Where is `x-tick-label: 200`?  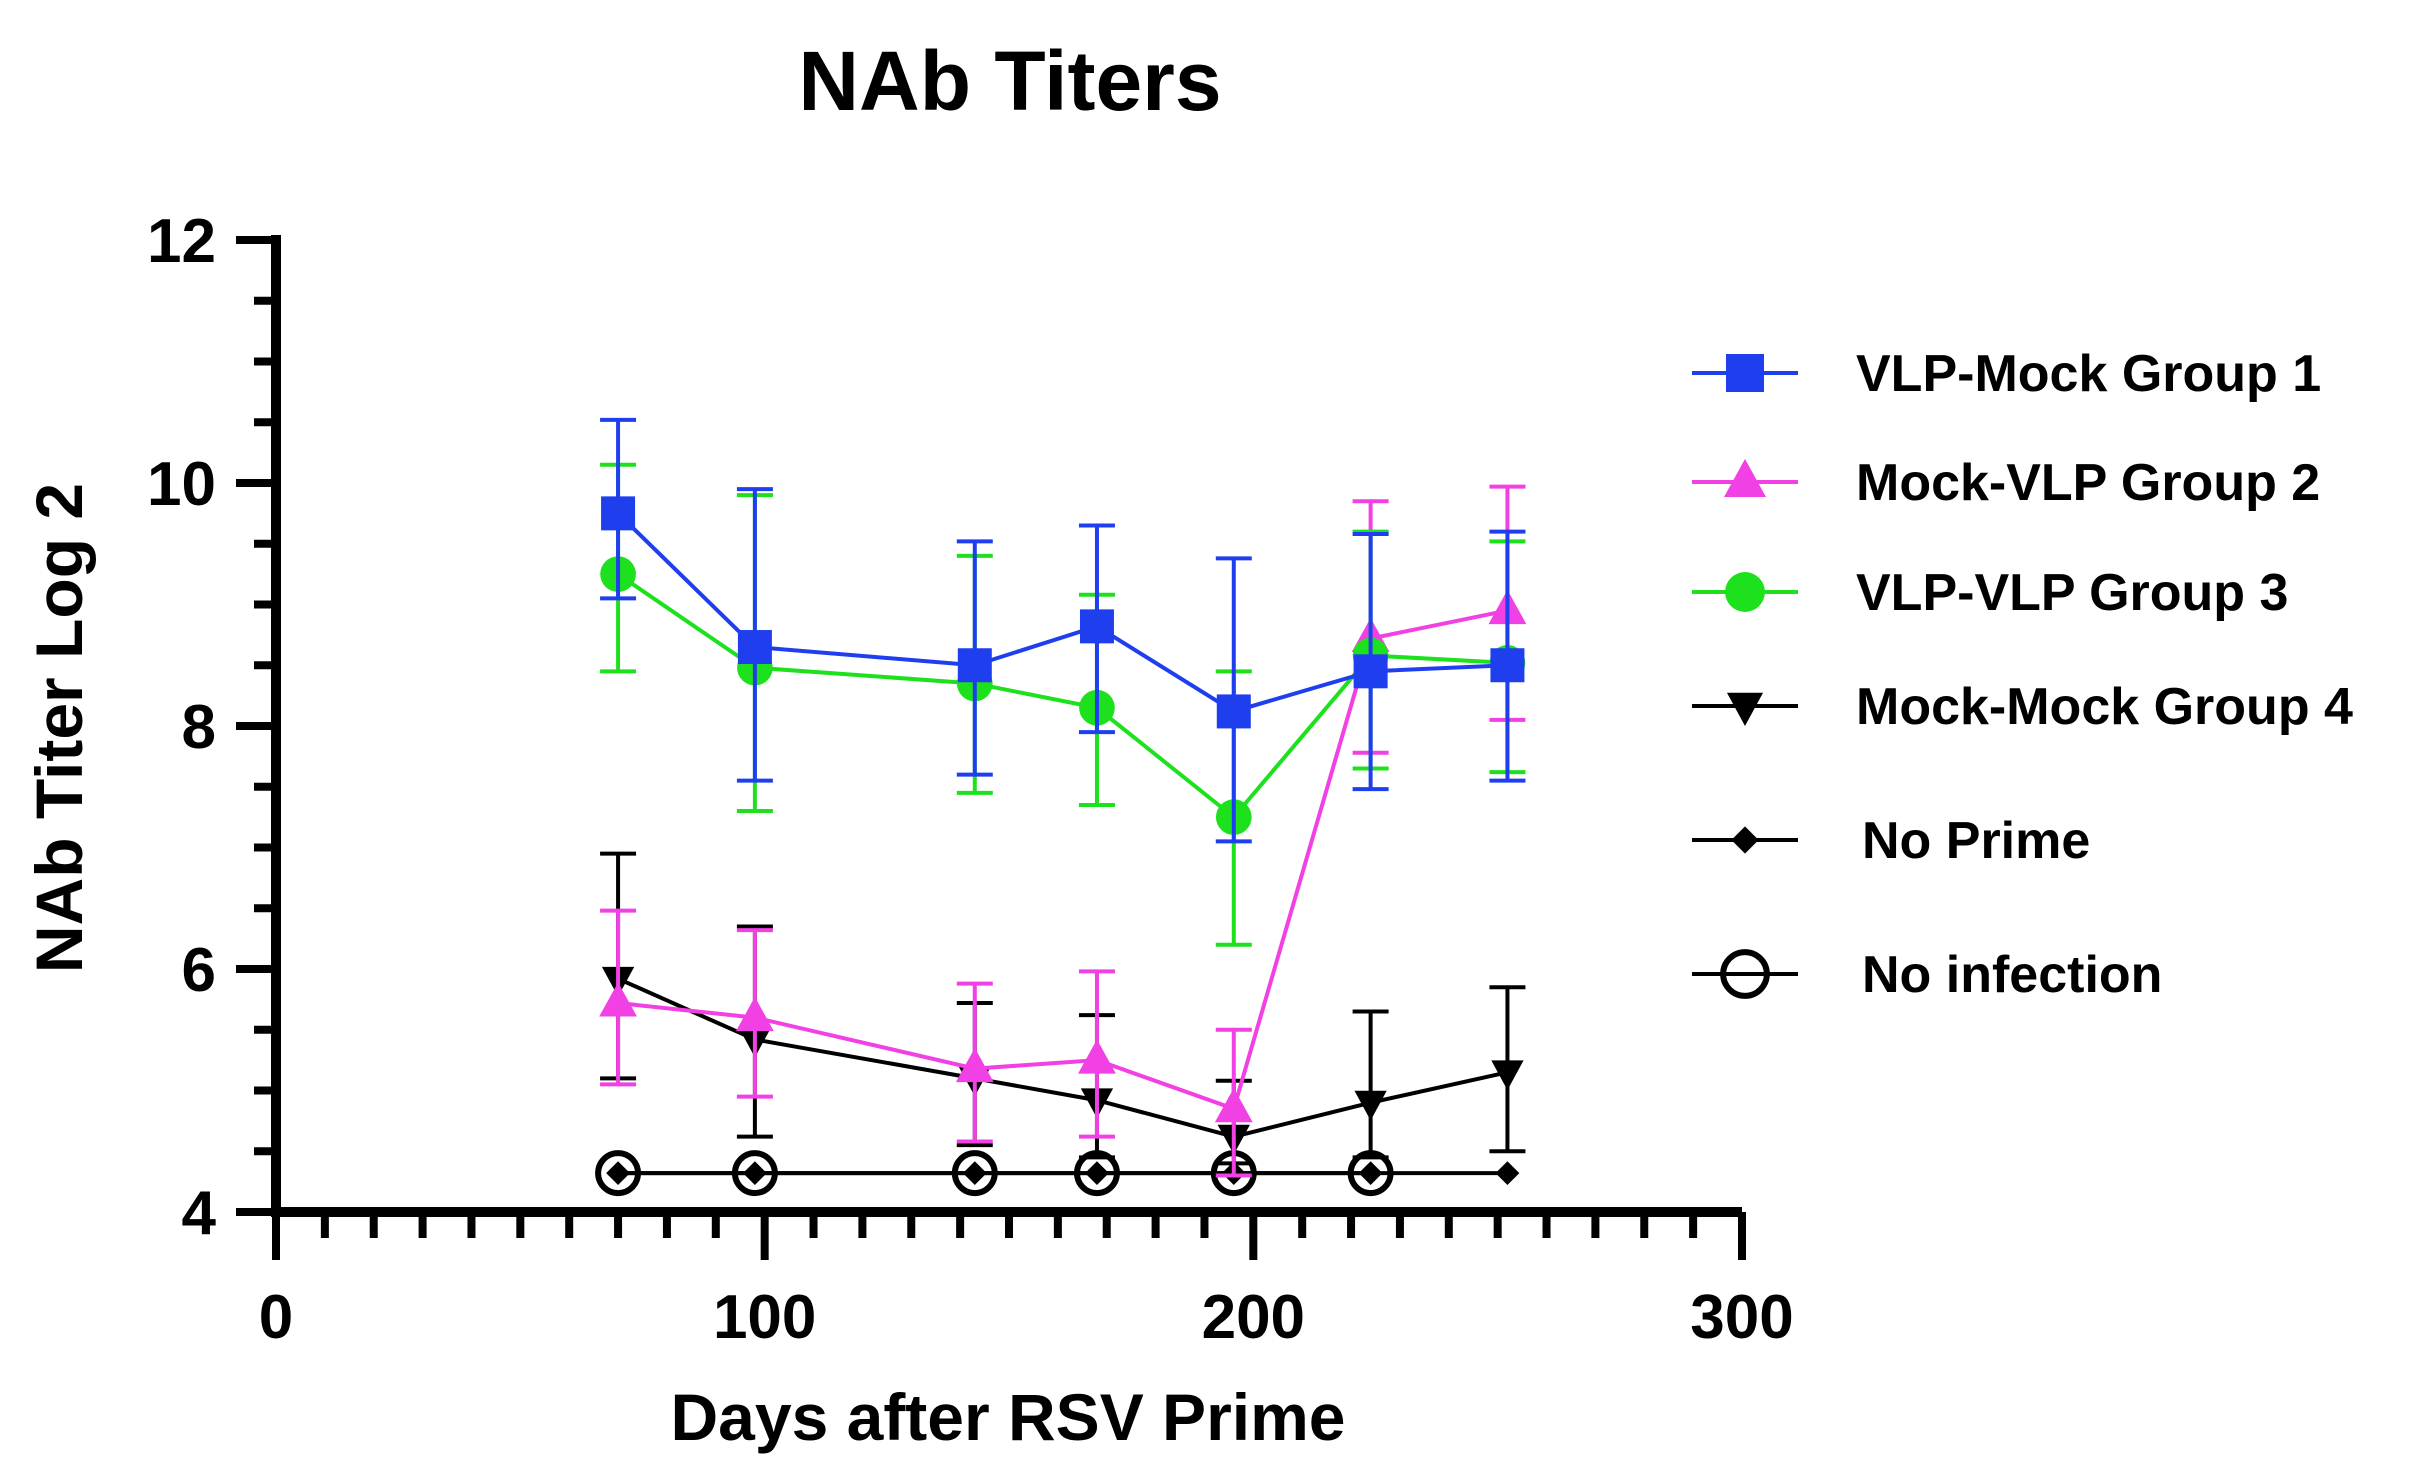
x-tick-label: 200 is located at coordinates (1253, 1317).